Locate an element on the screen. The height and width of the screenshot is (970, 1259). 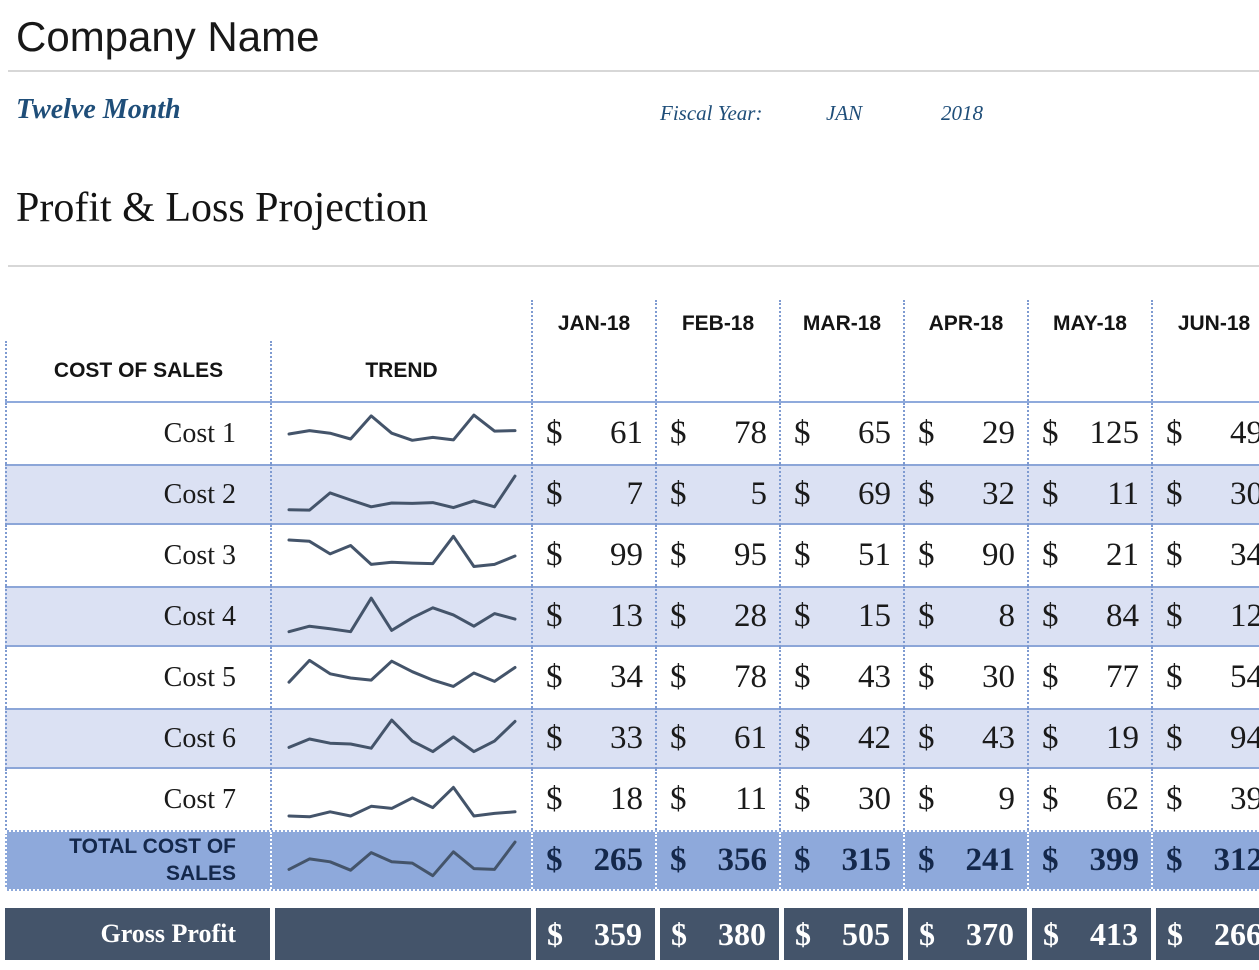
money-cell: $13 is located at coordinates (593, 616).